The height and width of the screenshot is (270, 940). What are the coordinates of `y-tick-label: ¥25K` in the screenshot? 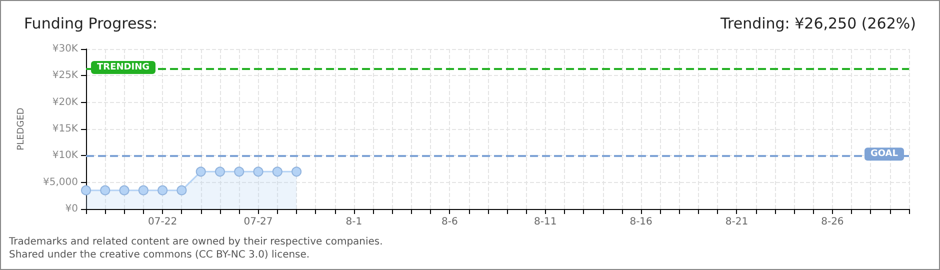 It's located at (65, 76).